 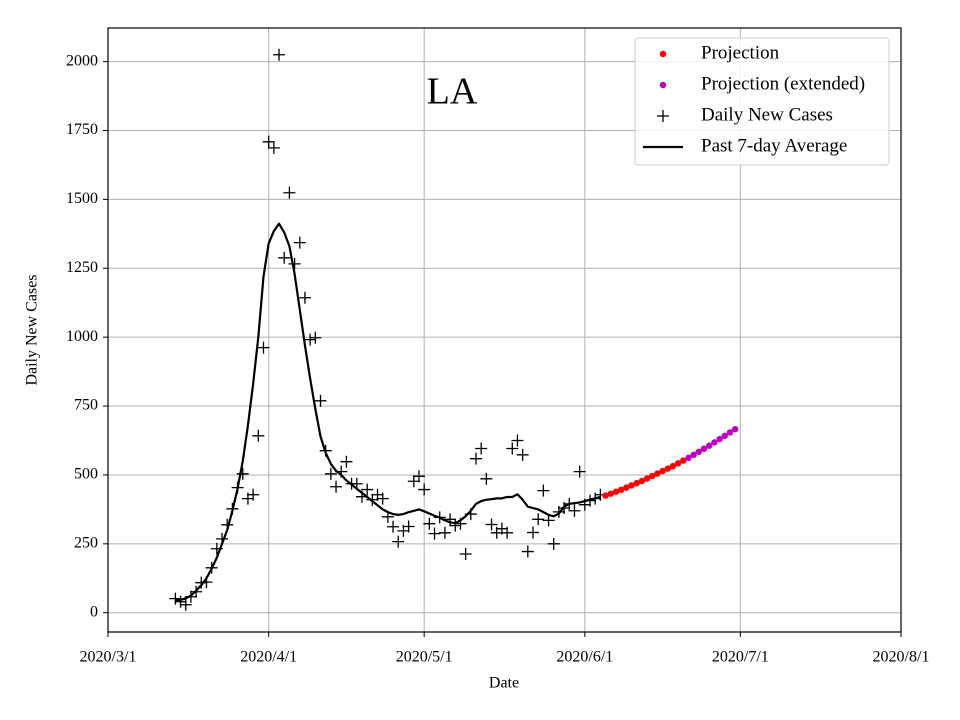 What do you see at coordinates (424, 657) in the screenshot?
I see `x-tick-label: 2020/5/1` at bounding box center [424, 657].